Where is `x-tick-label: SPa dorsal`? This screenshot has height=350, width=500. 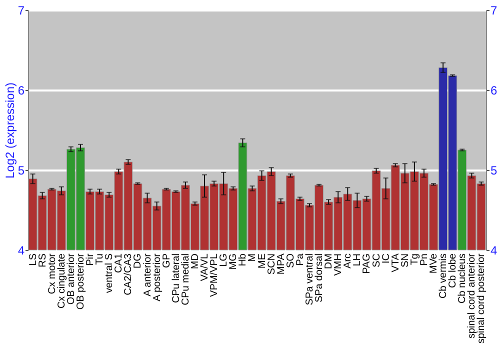
x-tick-label: SPa dorsal is located at coordinates (320, 278).